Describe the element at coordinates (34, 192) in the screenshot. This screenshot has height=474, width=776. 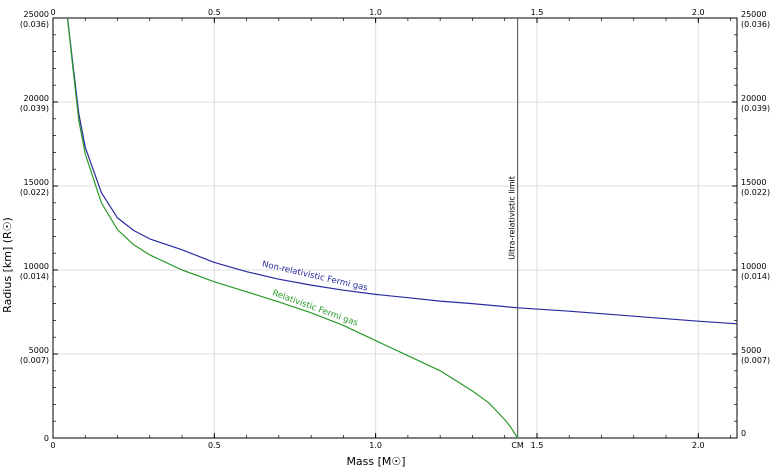
I see `y-tick-sublabel: (0.022)` at that location.